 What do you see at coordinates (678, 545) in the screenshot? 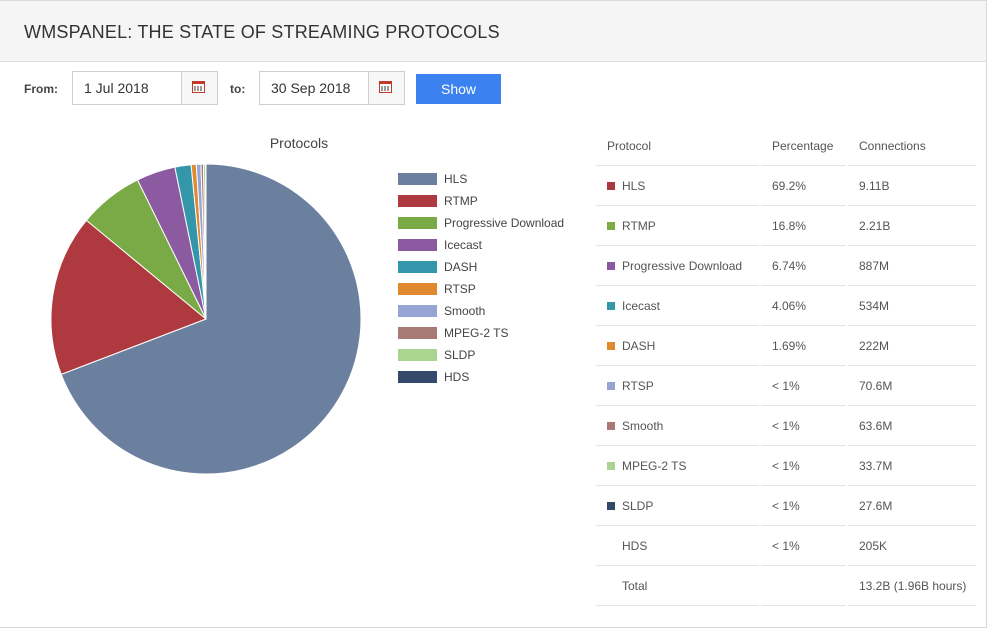
I see `protocol-cell: HDS` at bounding box center [678, 545].